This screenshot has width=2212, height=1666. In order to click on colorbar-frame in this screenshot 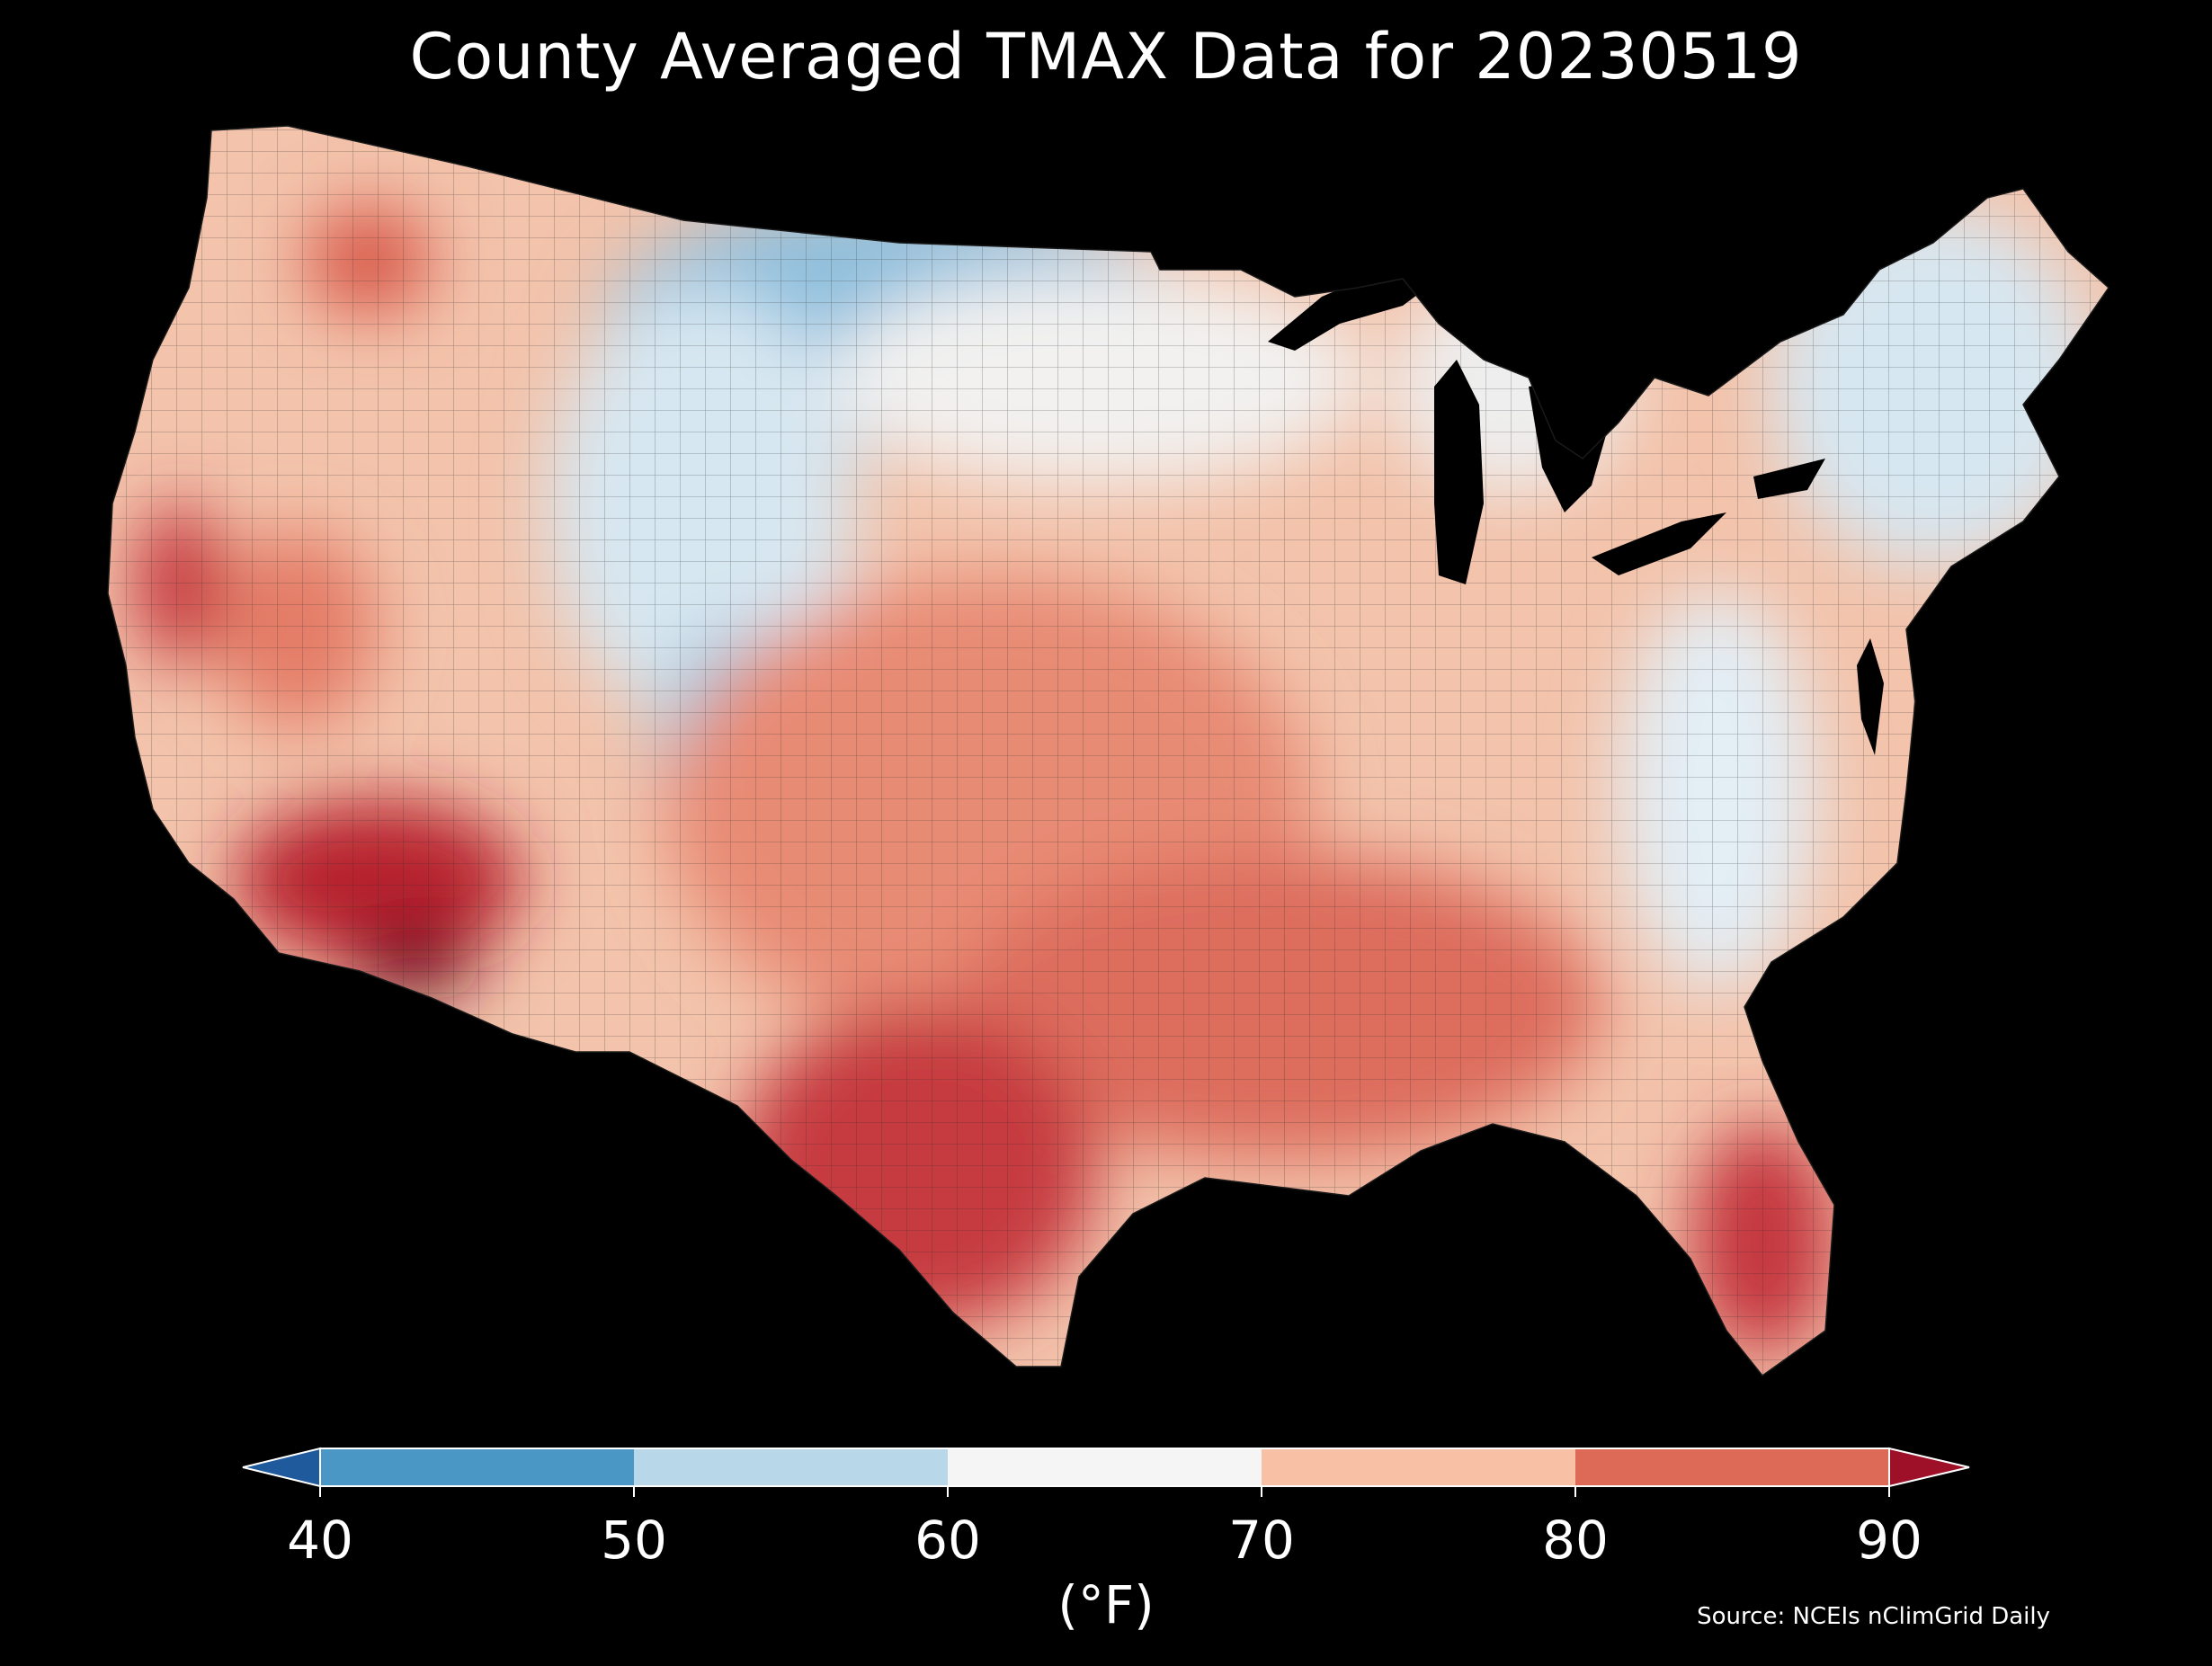, I will do `click(1104, 1468)`.